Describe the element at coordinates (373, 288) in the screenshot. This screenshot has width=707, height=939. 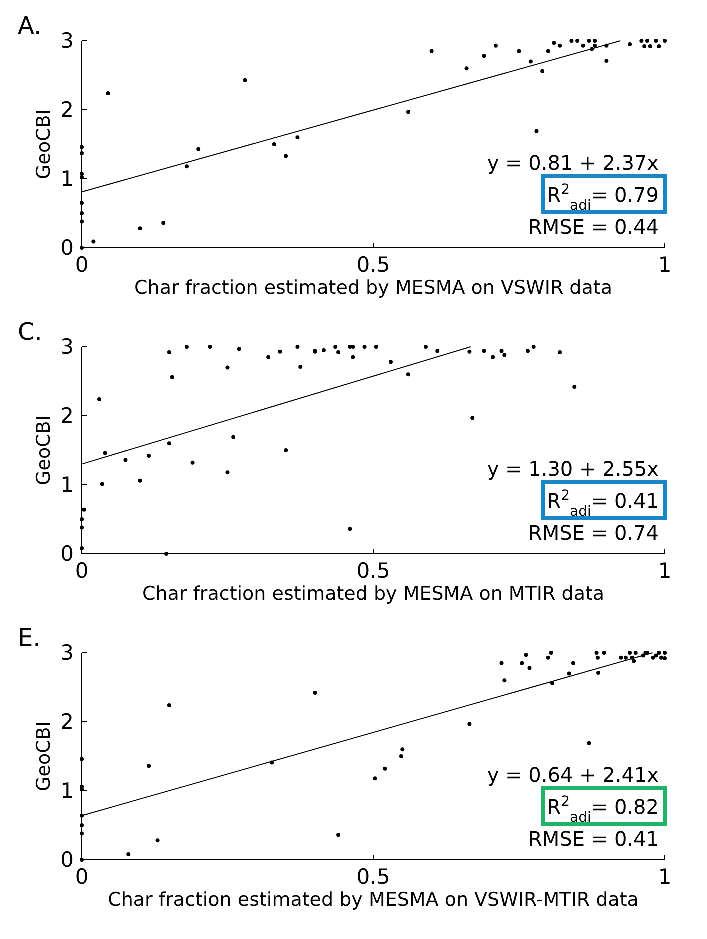
I see `x-axis-title: Char fraction estimated by MESMA on VSWIR data` at that location.